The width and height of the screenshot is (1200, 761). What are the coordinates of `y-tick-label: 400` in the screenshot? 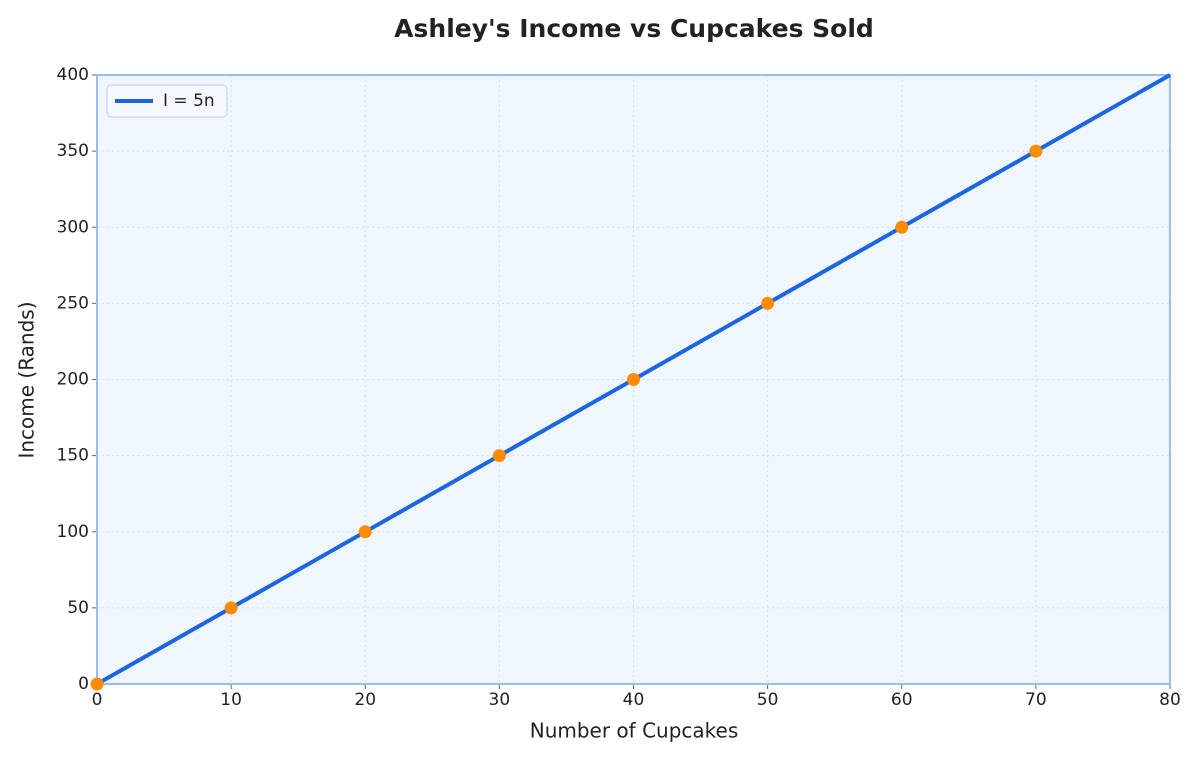 It's located at (73, 75).